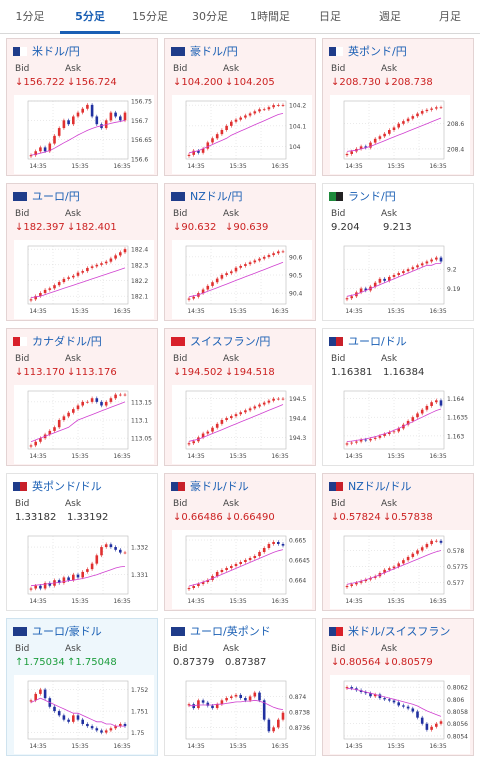 The image size is (480, 759). Describe the element at coordinates (377, 51) in the screenshot. I see `pair-link: 英ポンド/円` at that location.